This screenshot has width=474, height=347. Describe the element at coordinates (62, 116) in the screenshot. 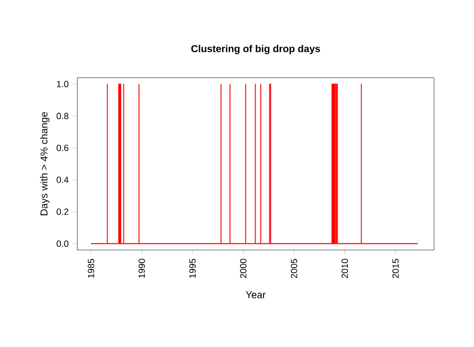

I see `y-tick-label: 0.8` at that location.